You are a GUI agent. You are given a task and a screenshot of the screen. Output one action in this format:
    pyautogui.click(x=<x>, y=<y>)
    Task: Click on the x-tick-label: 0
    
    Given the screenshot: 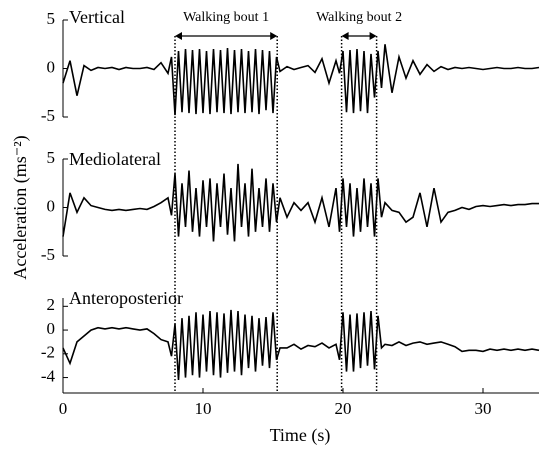 What is the action you would take?
    pyautogui.click(x=63, y=408)
    